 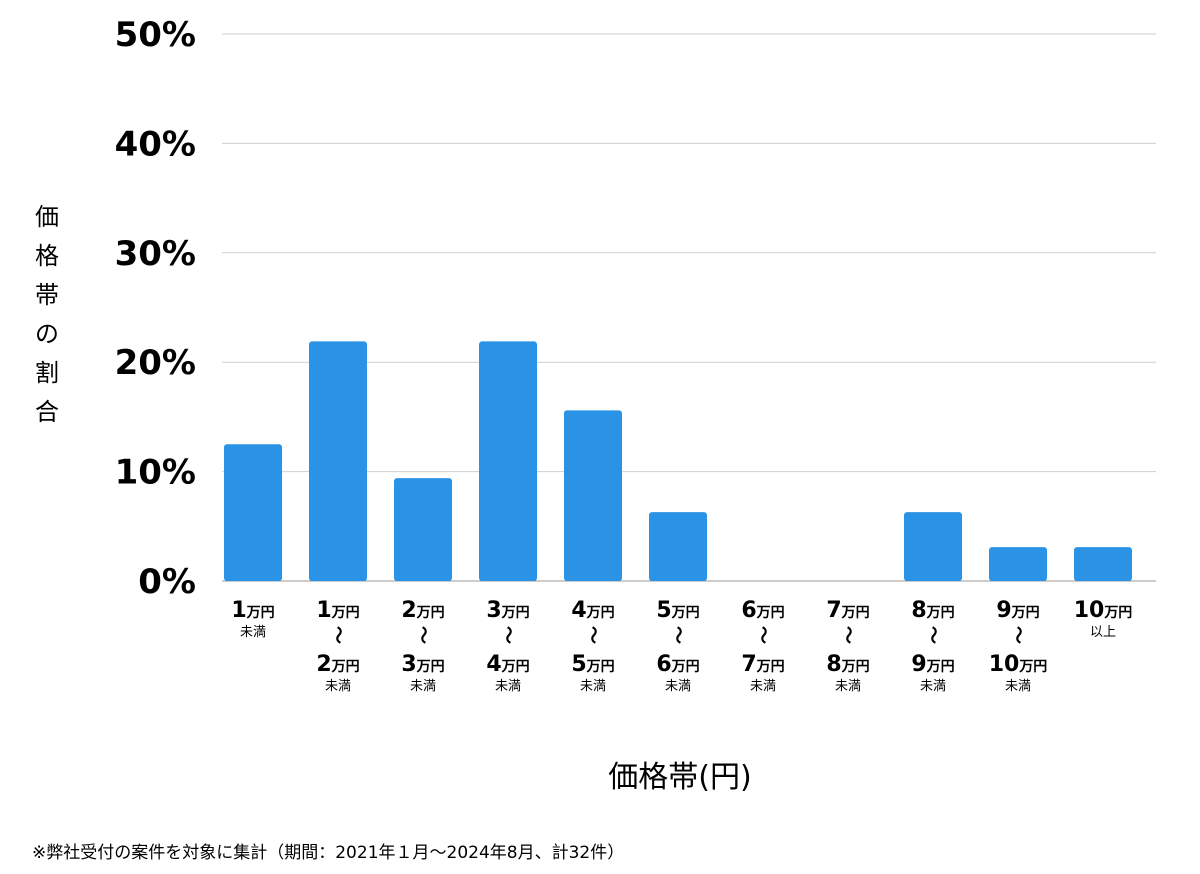 I want to click on y-axis-label-char: 価, so click(x=47, y=217).